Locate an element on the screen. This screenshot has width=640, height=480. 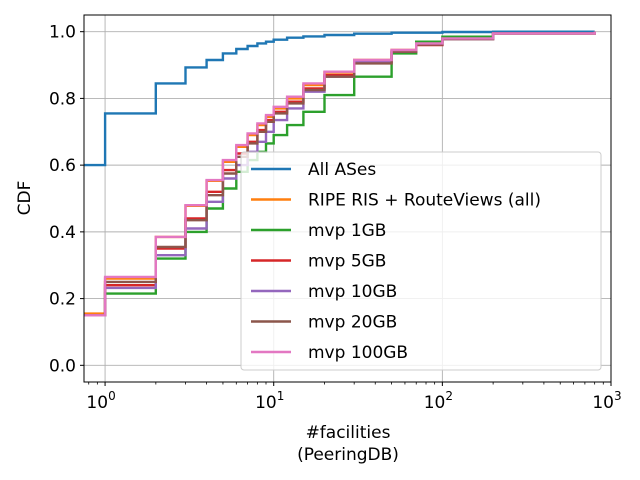
legend-label: mvp 10GB is located at coordinates (352, 292).